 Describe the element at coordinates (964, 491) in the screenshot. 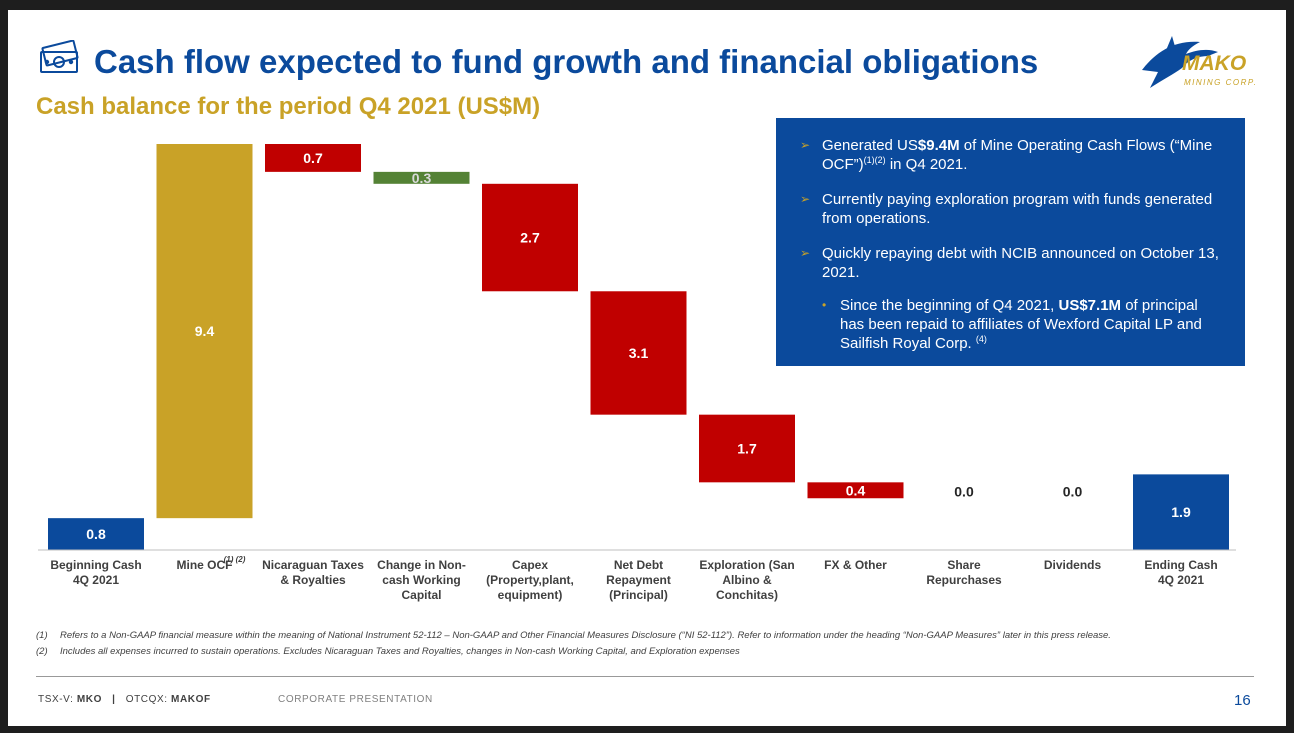

I see `value-label-8: 0.0` at that location.